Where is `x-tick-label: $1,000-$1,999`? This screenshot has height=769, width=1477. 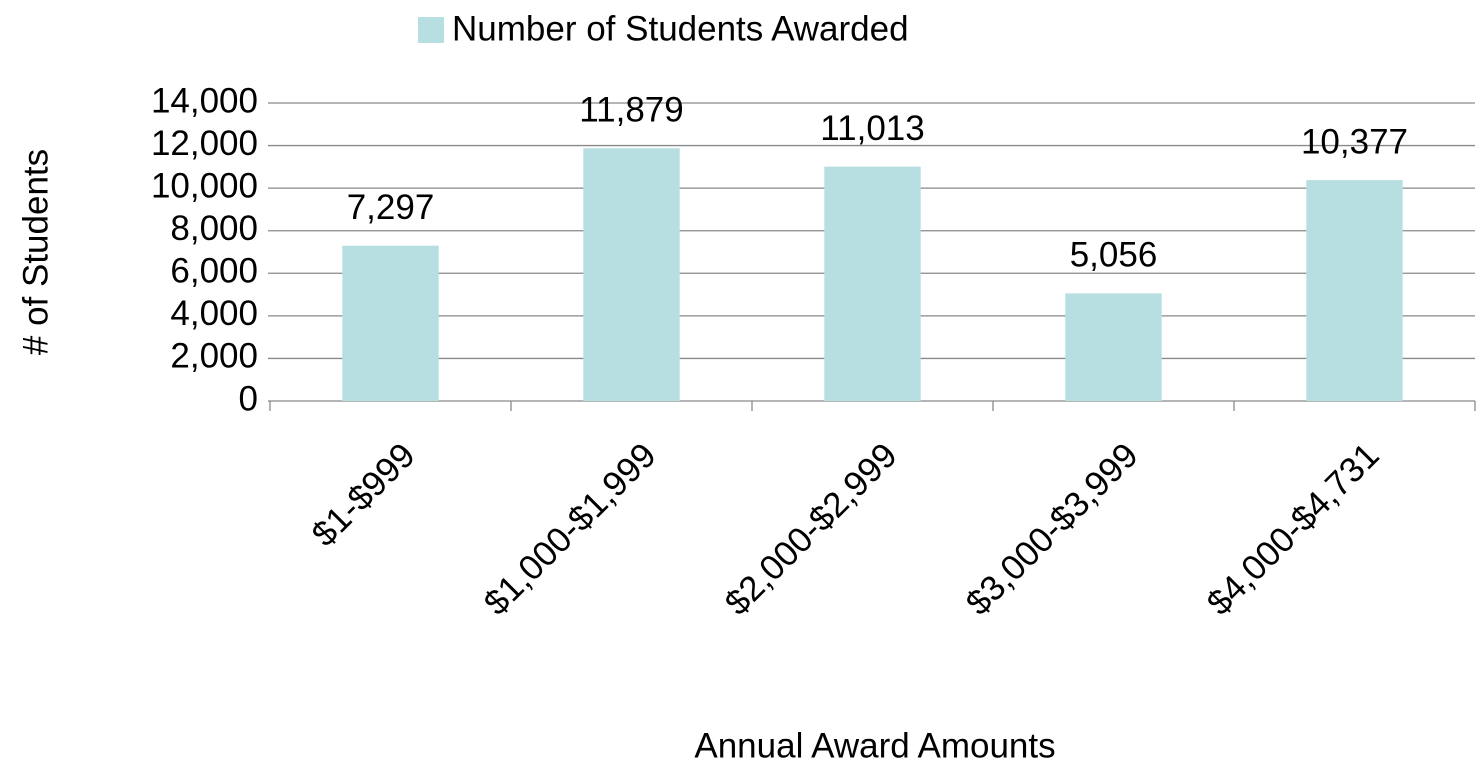
x-tick-label: $1,000-$1,999 is located at coordinates (569, 529).